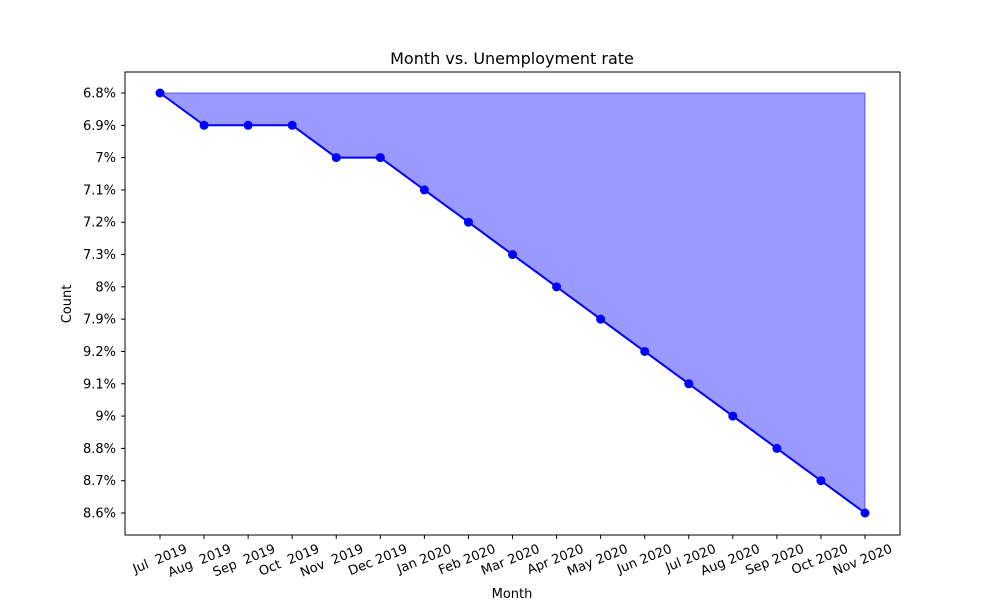 Image resolution: width=1000 pixels, height=600 pixels. Describe the element at coordinates (99, 255) in the screenshot. I see `y-tick-label: 7.3%` at that location.